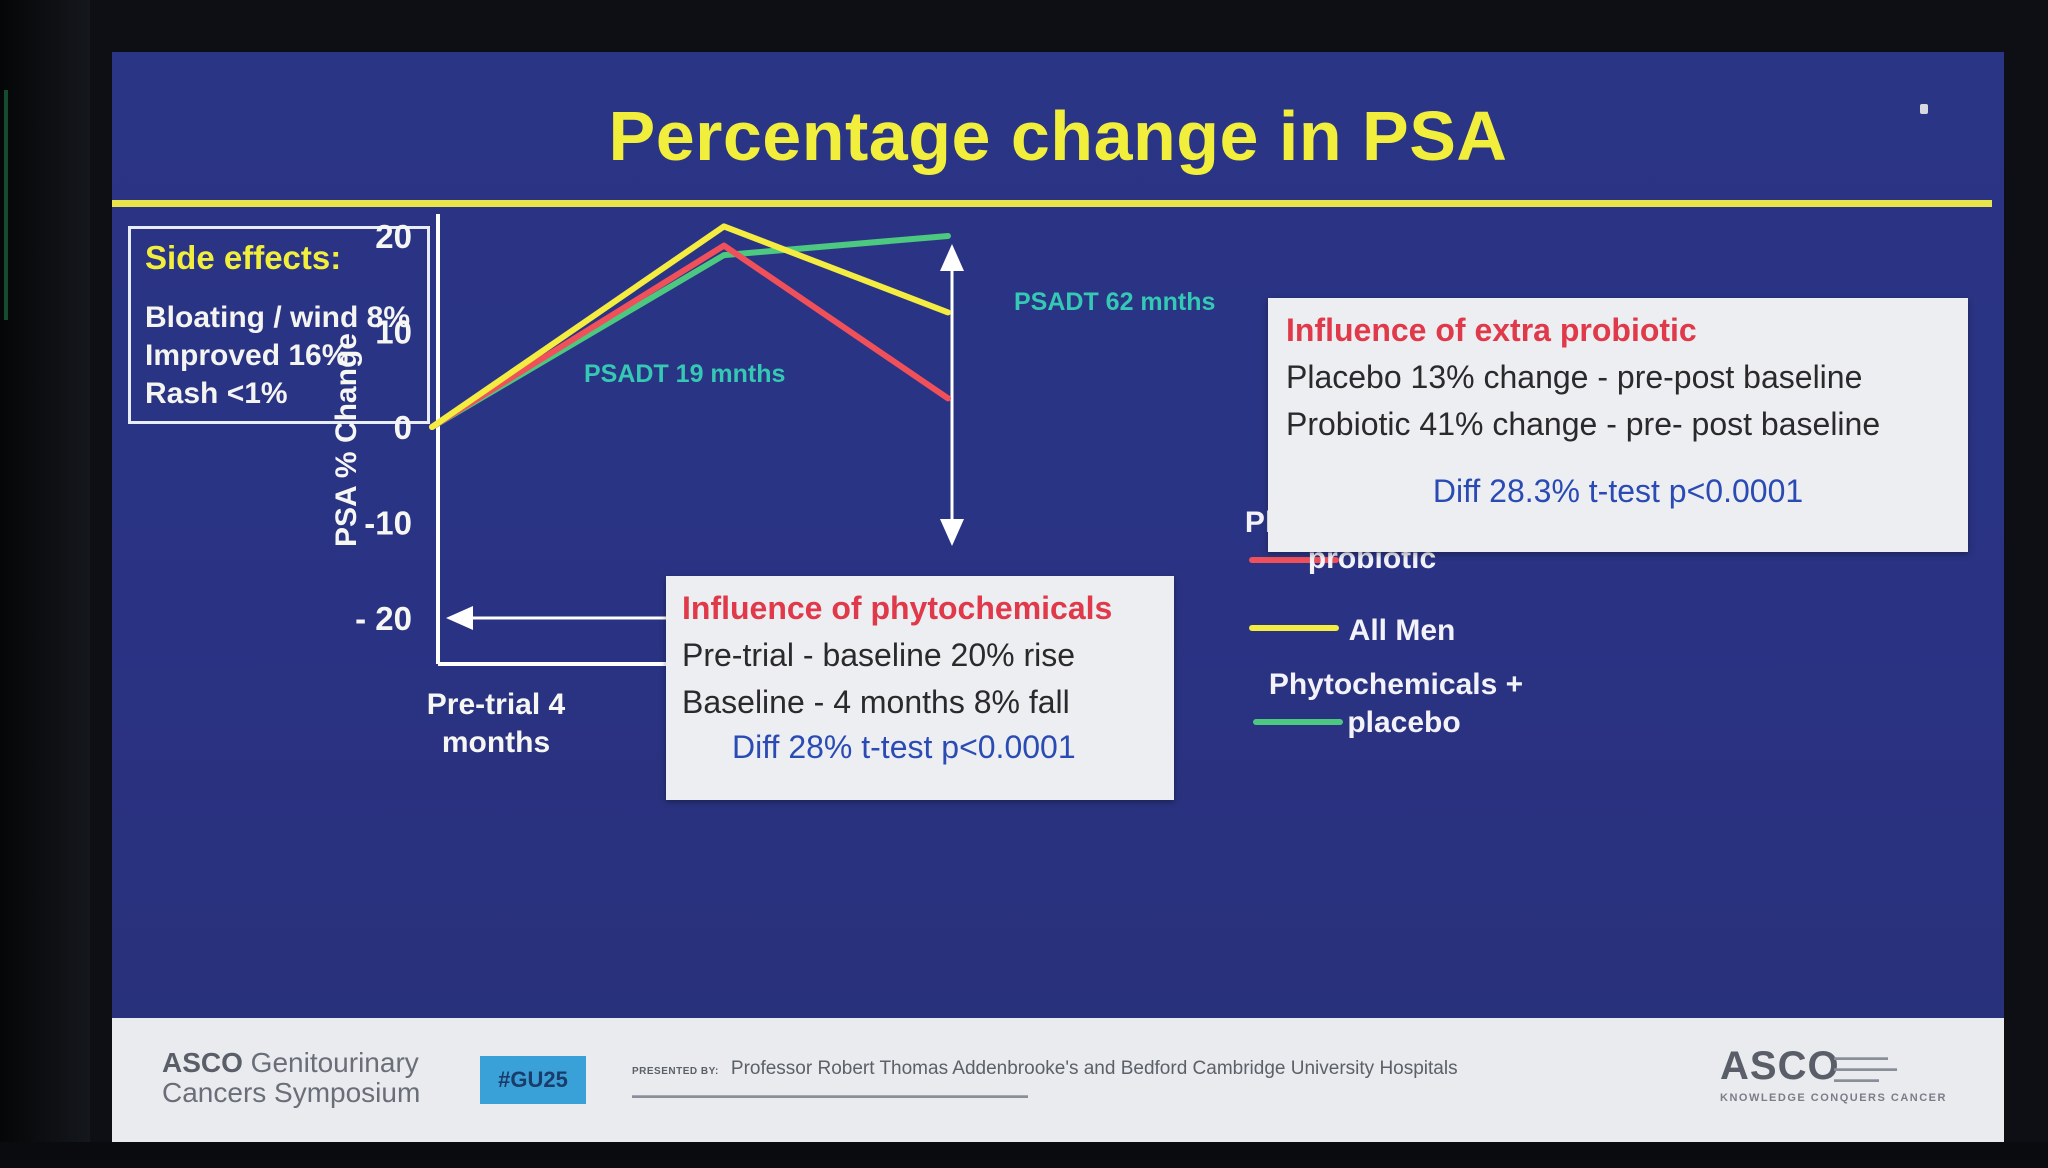 The height and width of the screenshot is (1168, 2048). What do you see at coordinates (496, 742) in the screenshot?
I see `x-category-label: months` at bounding box center [496, 742].